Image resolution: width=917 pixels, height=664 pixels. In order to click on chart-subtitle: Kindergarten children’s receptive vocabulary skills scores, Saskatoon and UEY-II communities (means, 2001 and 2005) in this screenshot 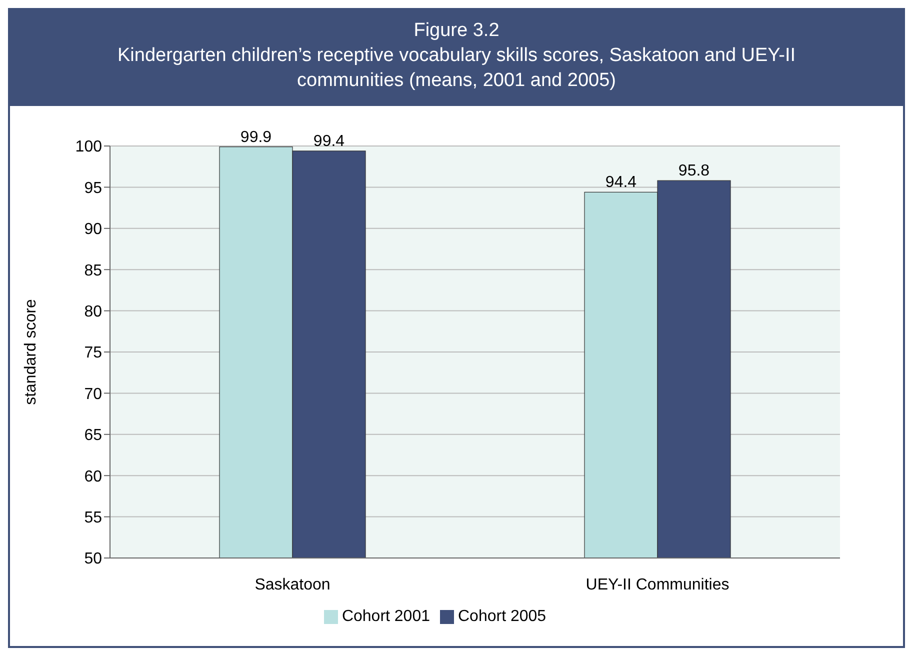, I will do `click(456, 68)`.